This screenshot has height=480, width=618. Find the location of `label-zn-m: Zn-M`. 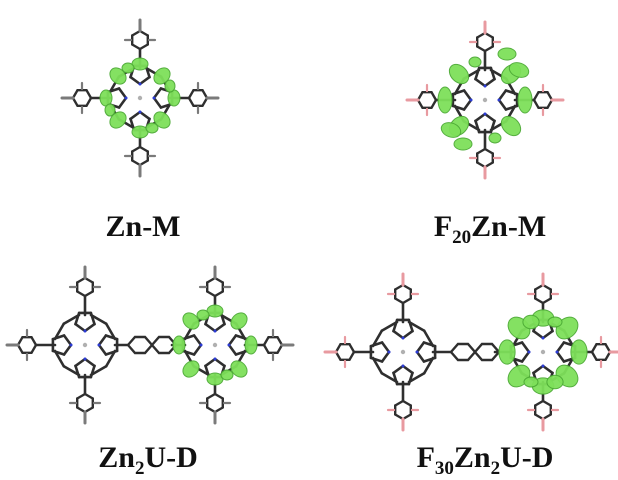

label-zn-m: Zn-M is located at coordinates (143, 226).